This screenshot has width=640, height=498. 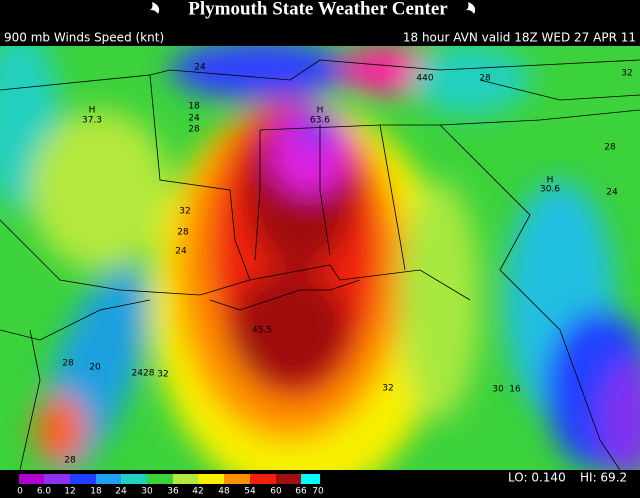 What do you see at coordinates (250, 492) in the screenshot?
I see `colorbar-tick-label: 54` at bounding box center [250, 492].